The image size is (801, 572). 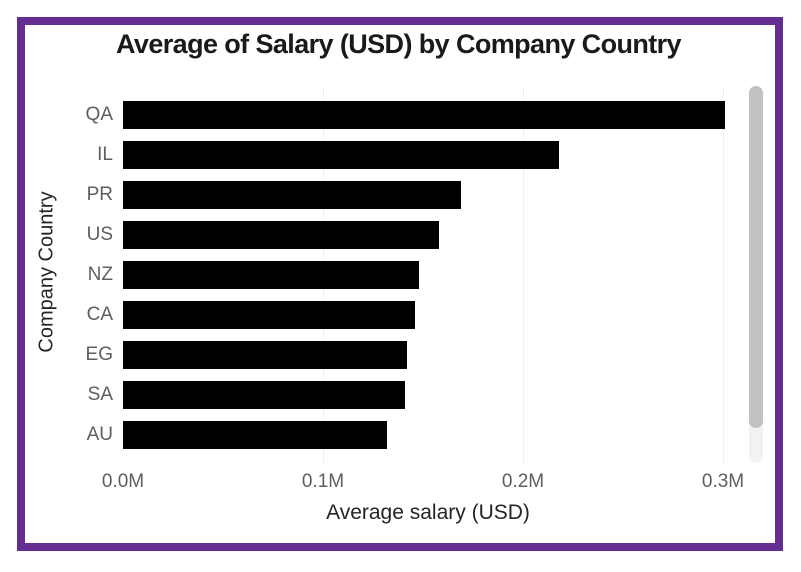 What do you see at coordinates (428, 512) in the screenshot?
I see `x-axis-title: Average salary (USD)` at bounding box center [428, 512].